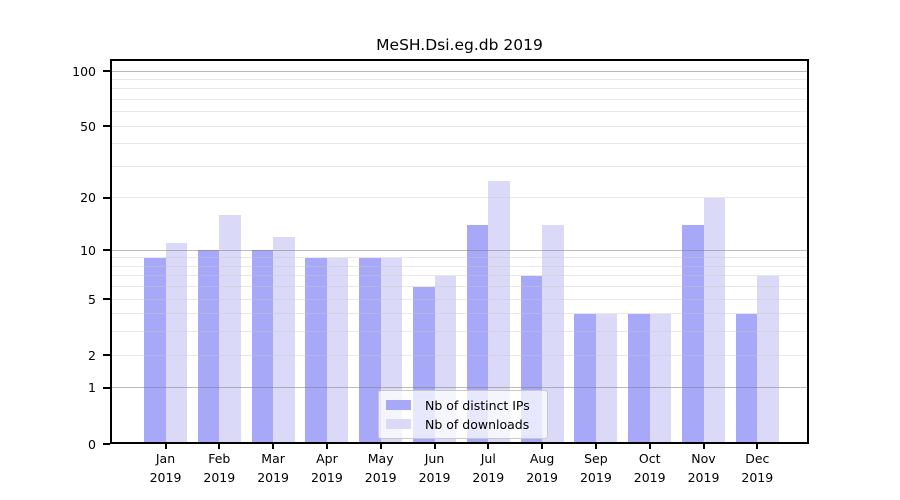 The height and width of the screenshot is (500, 900). I want to click on x-tick-label-nov: Nov 2019, so click(703, 468).